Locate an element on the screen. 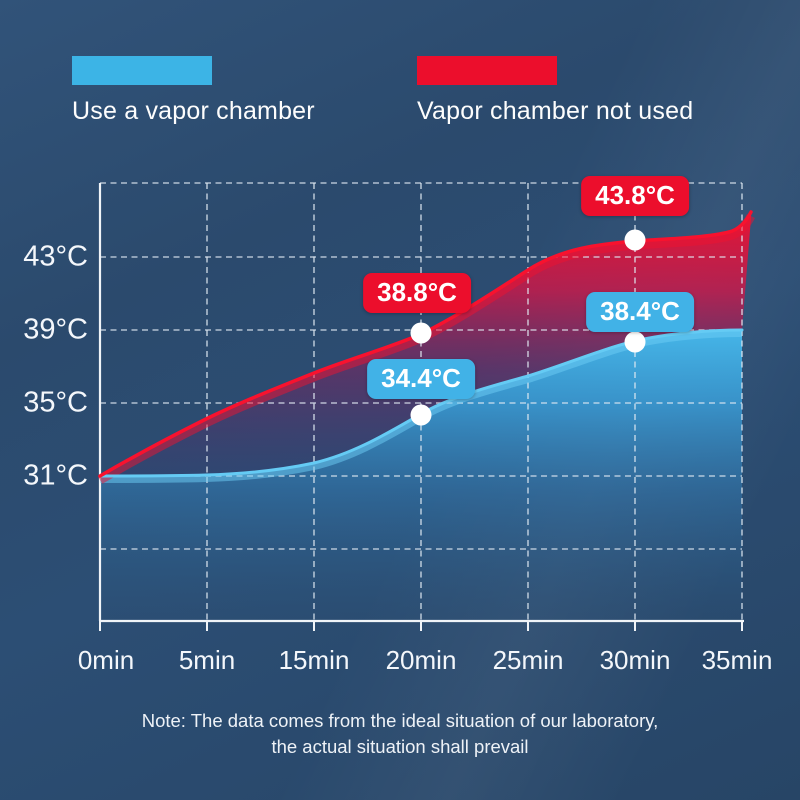 The height and width of the screenshot is (800, 800). footnote-line-2: the actual situation shall prevail is located at coordinates (400, 746).